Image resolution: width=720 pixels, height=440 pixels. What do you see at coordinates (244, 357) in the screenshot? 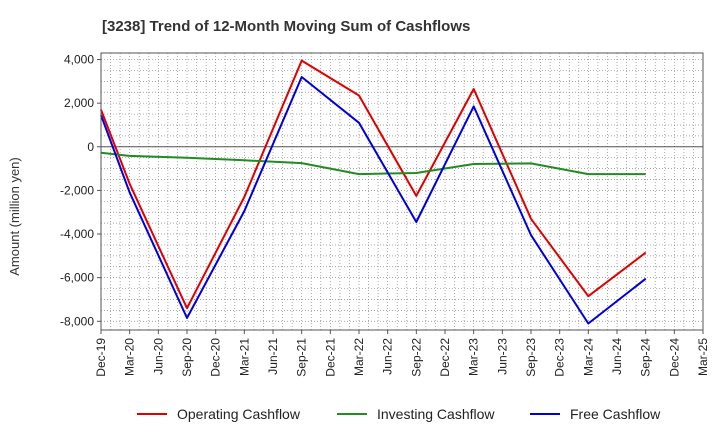
I see `x-tick-label: Mar-21` at bounding box center [244, 357].